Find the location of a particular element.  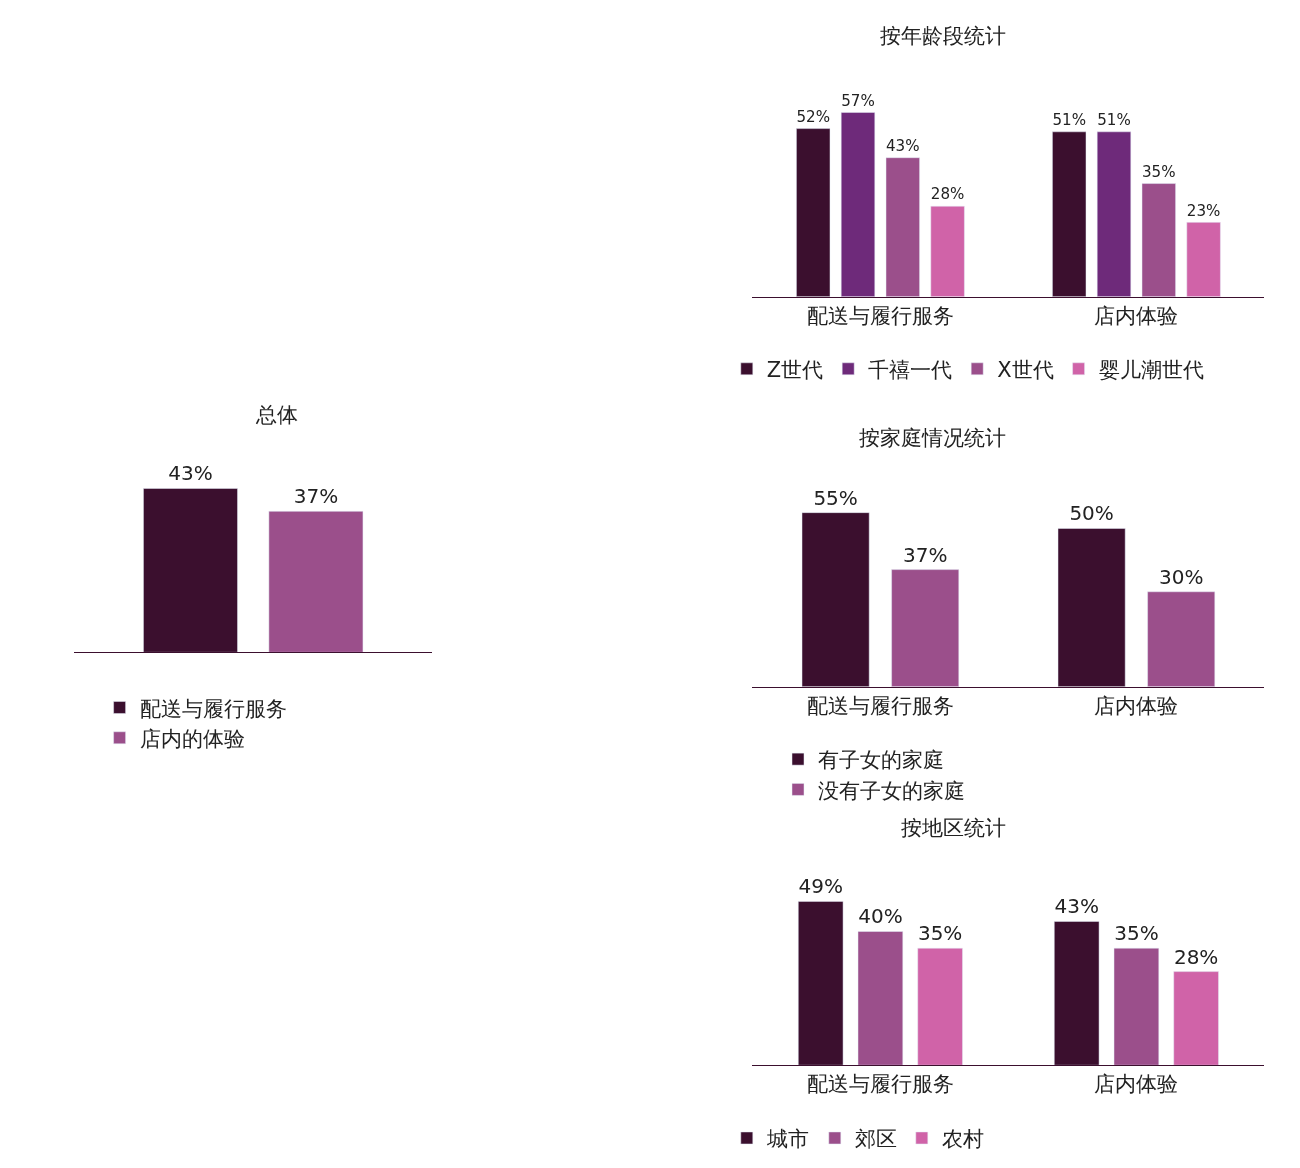

data-label: 57% is located at coordinates (858, 100).